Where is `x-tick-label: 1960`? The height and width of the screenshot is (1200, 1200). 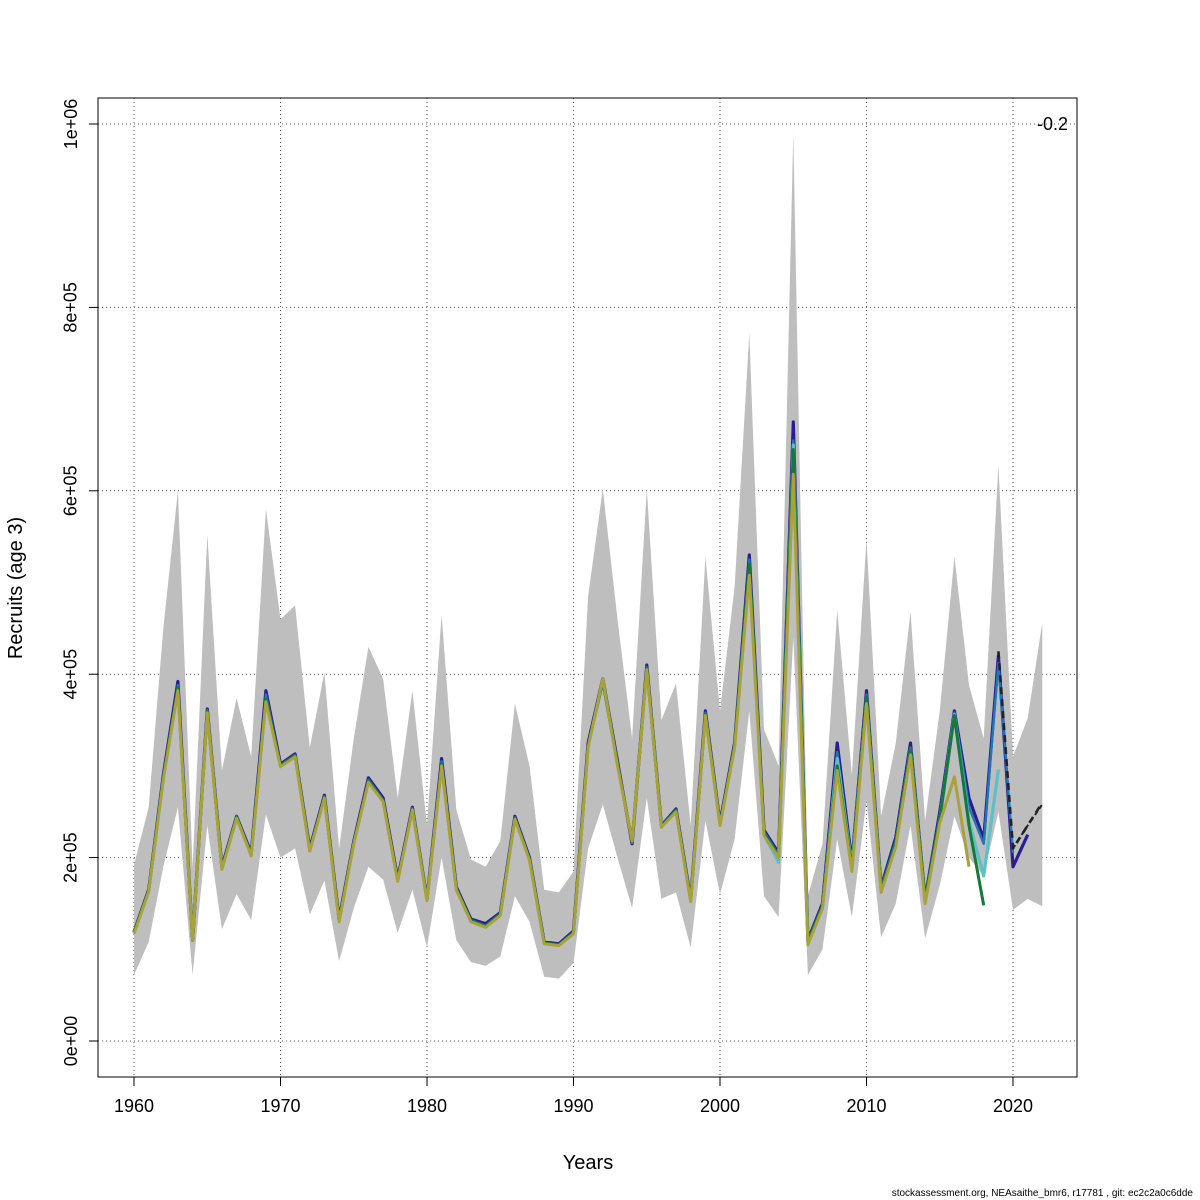 x-tick-label: 1960 is located at coordinates (134, 1106).